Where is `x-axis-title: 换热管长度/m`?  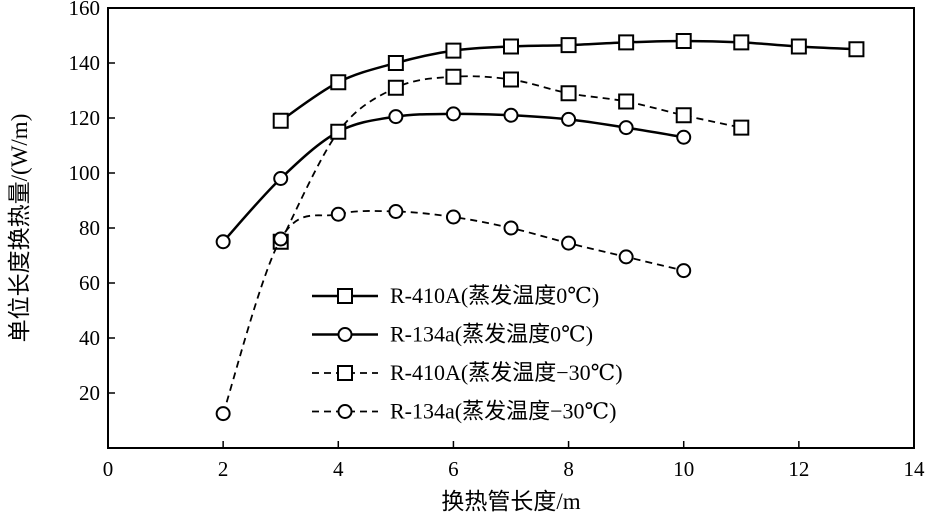
x-axis-title: 换热管长度/m is located at coordinates (510, 501).